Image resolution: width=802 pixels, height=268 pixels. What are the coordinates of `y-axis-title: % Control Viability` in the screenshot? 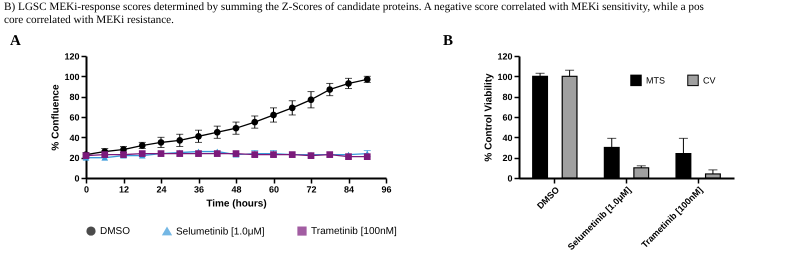 It's located at (488, 117).